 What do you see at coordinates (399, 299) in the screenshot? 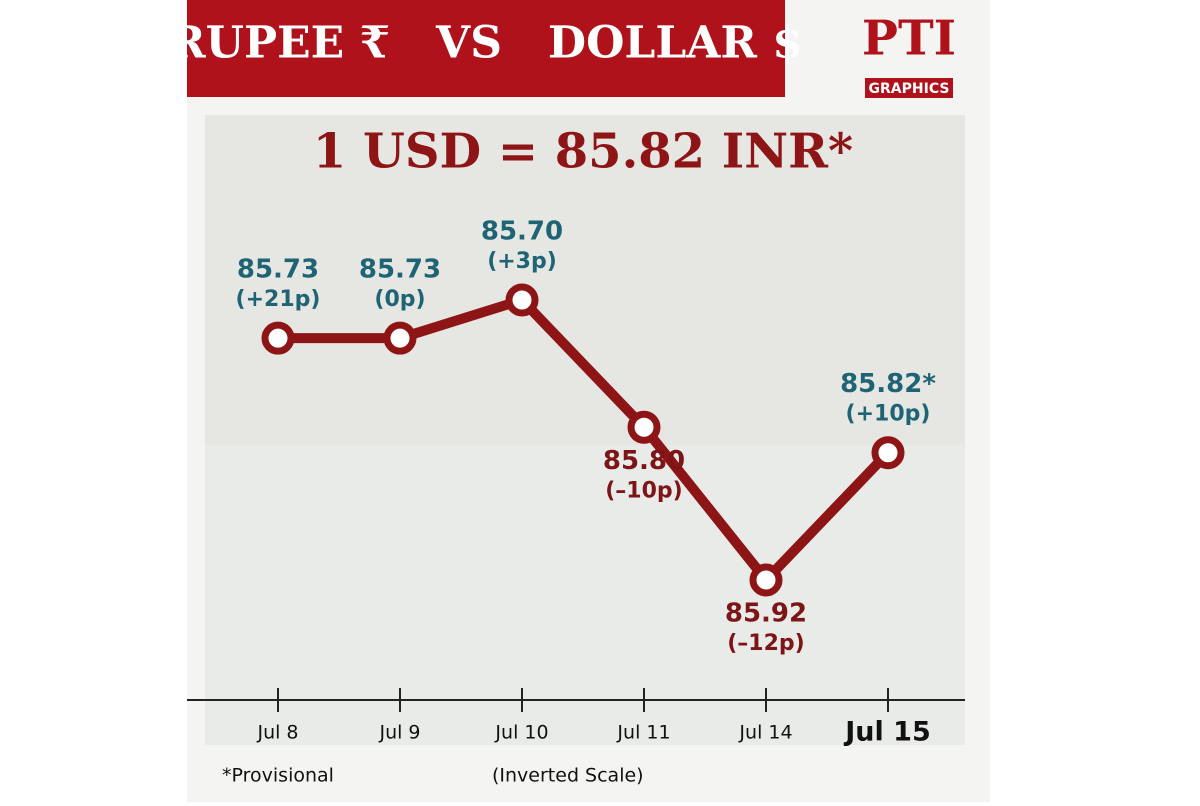
I see `change-label: (0p)` at bounding box center [399, 299].